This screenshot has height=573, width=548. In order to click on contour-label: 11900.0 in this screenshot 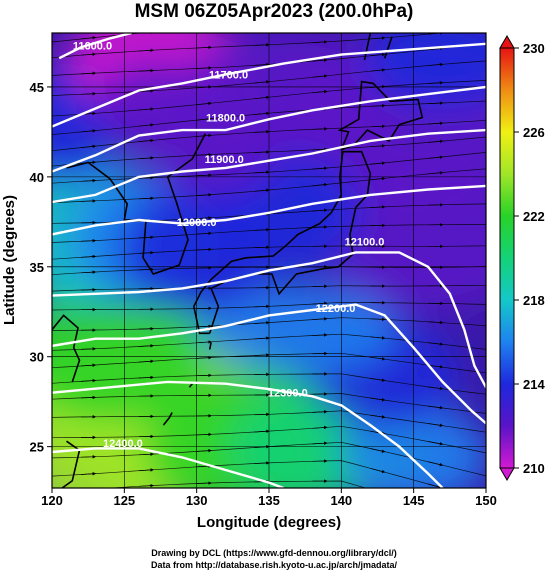, I will do `click(224, 160)`.